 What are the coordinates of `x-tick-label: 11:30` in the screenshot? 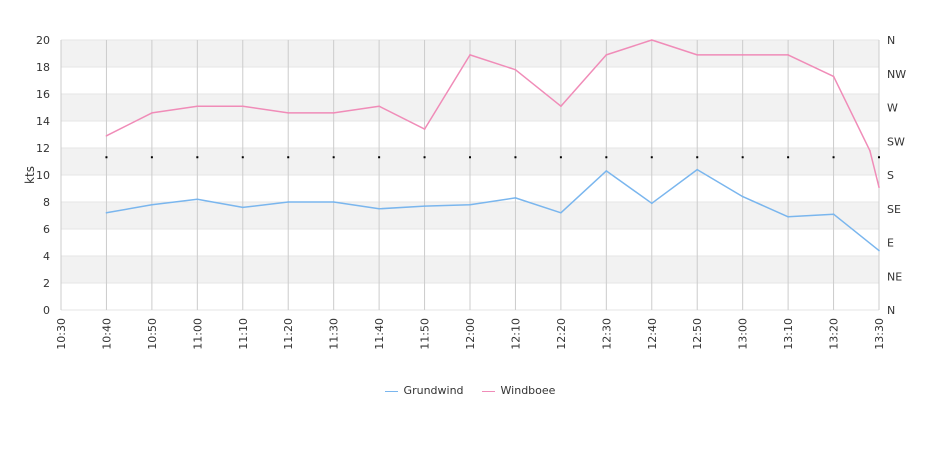 It's located at (334, 334).